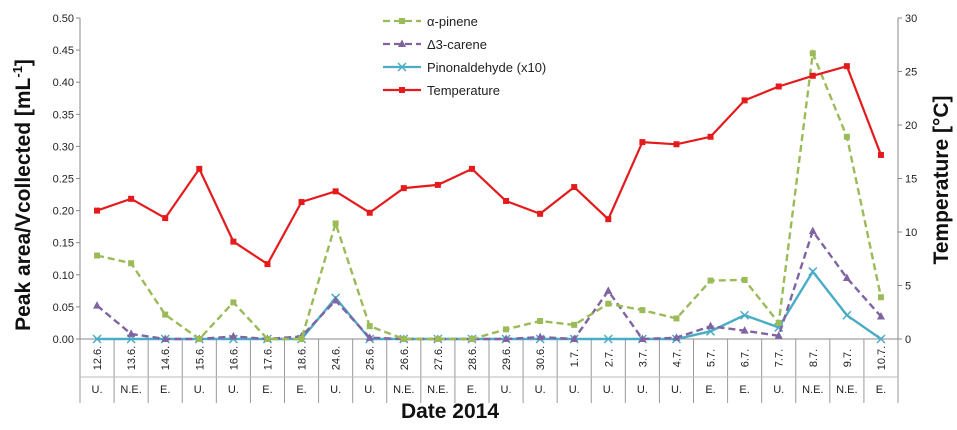 The image size is (957, 430). What do you see at coordinates (457, 44) in the screenshot?
I see `legend-label: Δ3-carene` at bounding box center [457, 44].